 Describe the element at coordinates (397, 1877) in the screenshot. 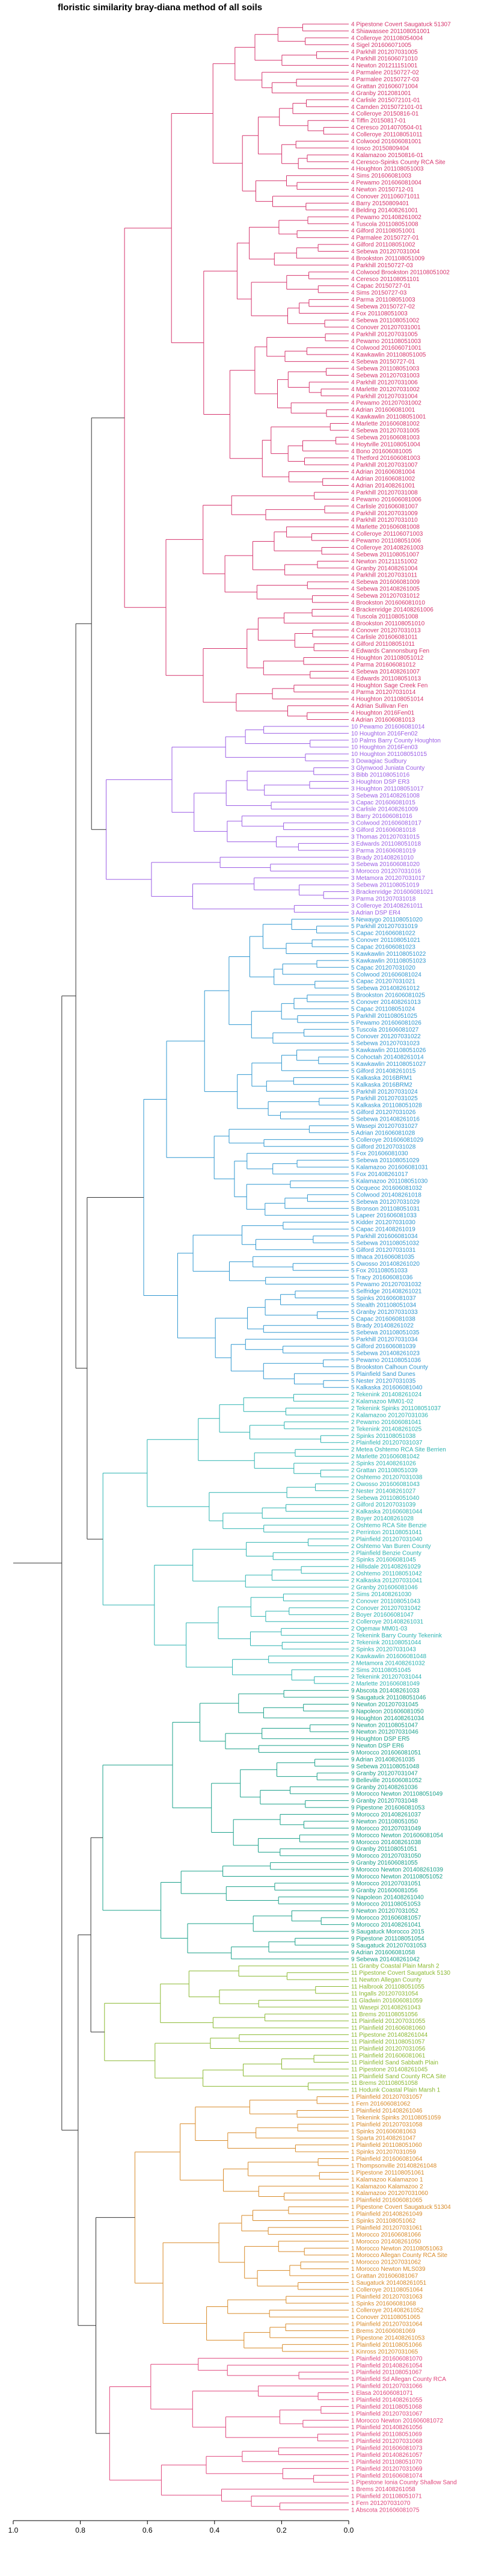

I see `leaf-label: 9 Morocco Newton 201108051052` at that location.